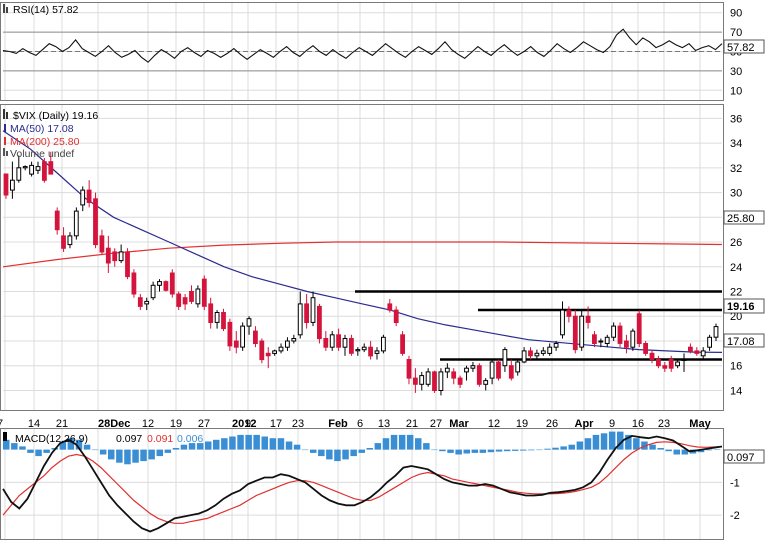  Describe the element at coordinates (1, 424) in the screenshot. I see `x-tick-label: 7` at that location.